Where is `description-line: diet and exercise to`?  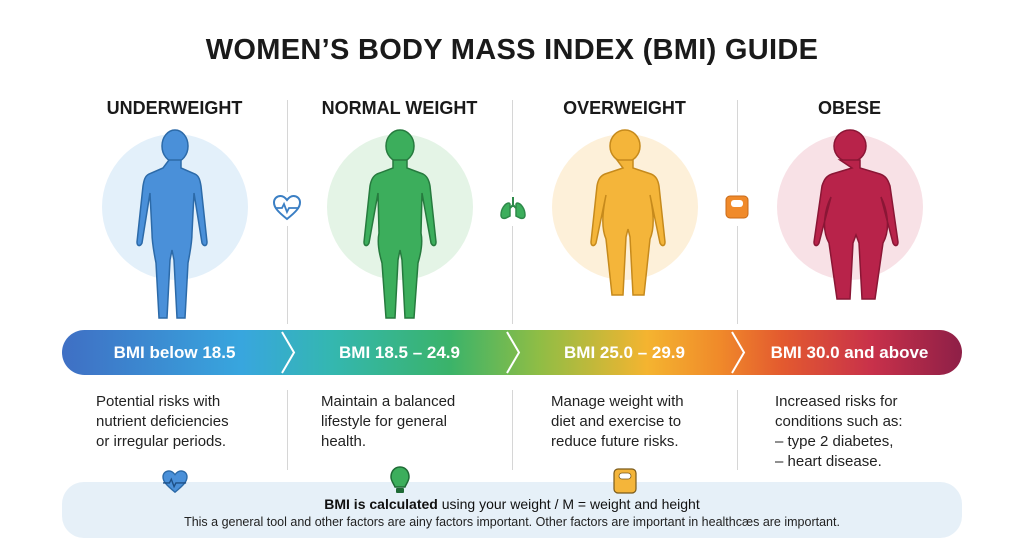
description-line: diet and exercise to is located at coordinates (616, 421).